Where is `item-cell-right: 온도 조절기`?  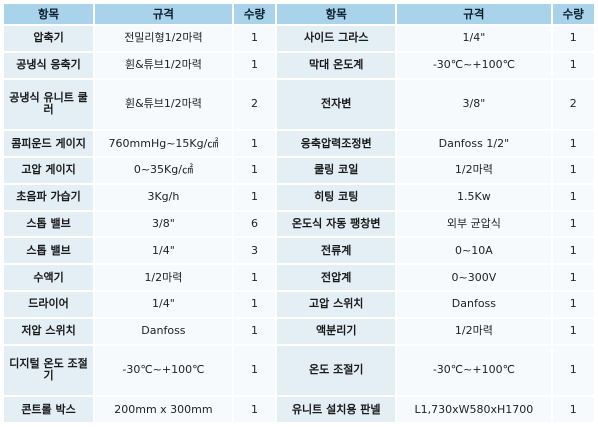 item-cell-right: 온도 조절기 is located at coordinates (336, 370).